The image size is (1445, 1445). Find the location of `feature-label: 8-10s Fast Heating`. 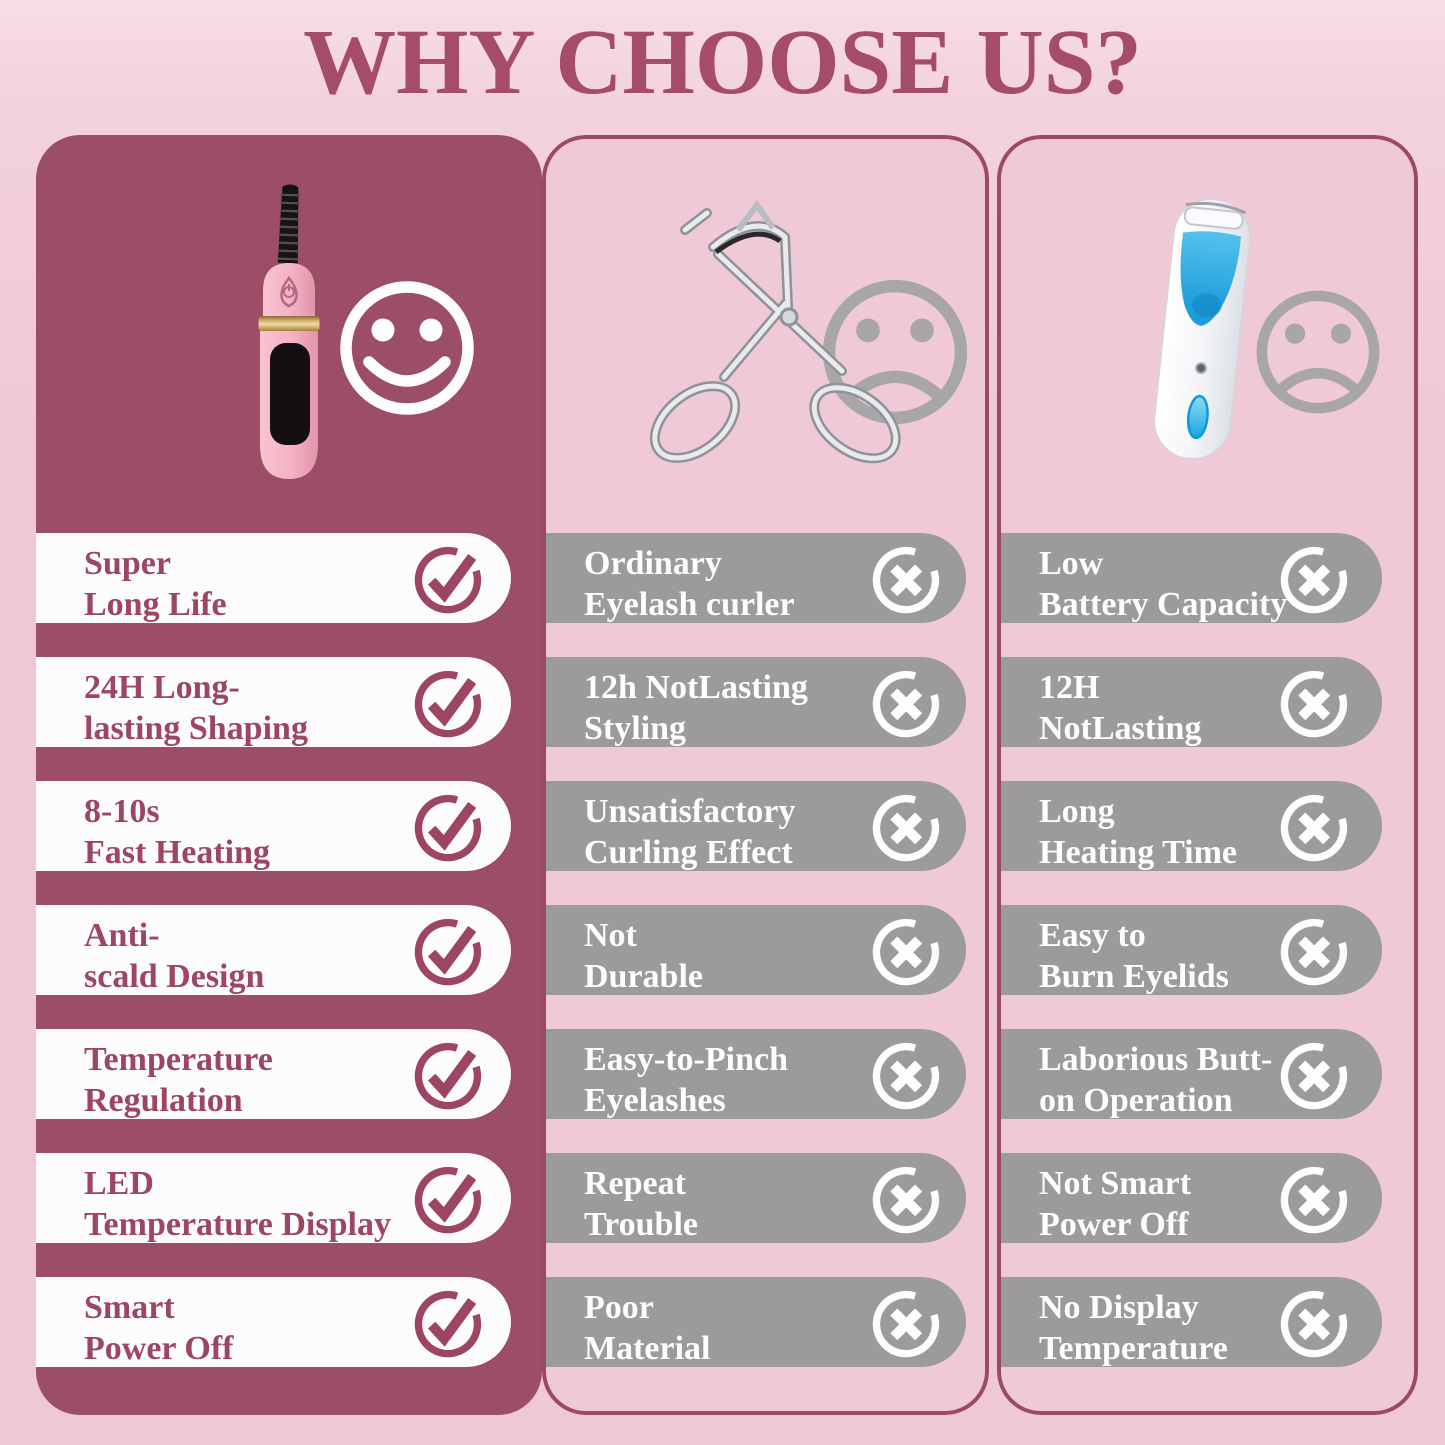

feature-label: 8-10s Fast Heating is located at coordinates (177, 832).